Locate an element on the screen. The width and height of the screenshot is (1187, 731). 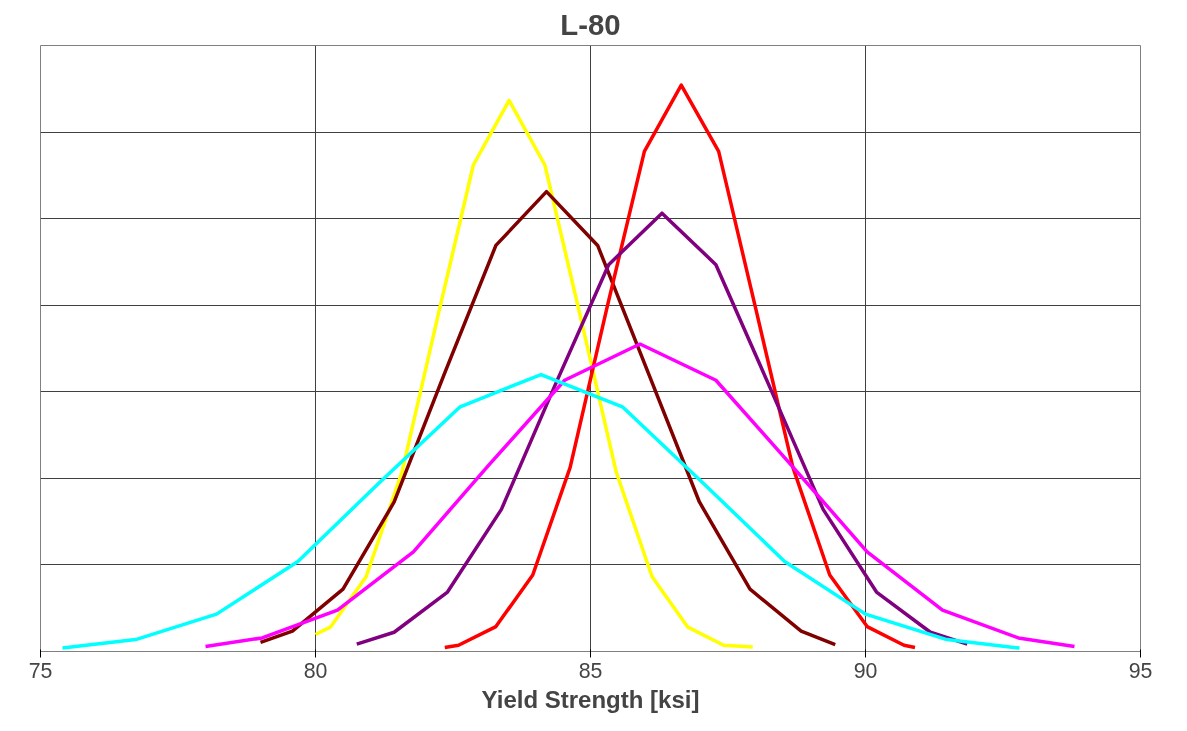
x-tick-label: 80 is located at coordinates (315, 670).